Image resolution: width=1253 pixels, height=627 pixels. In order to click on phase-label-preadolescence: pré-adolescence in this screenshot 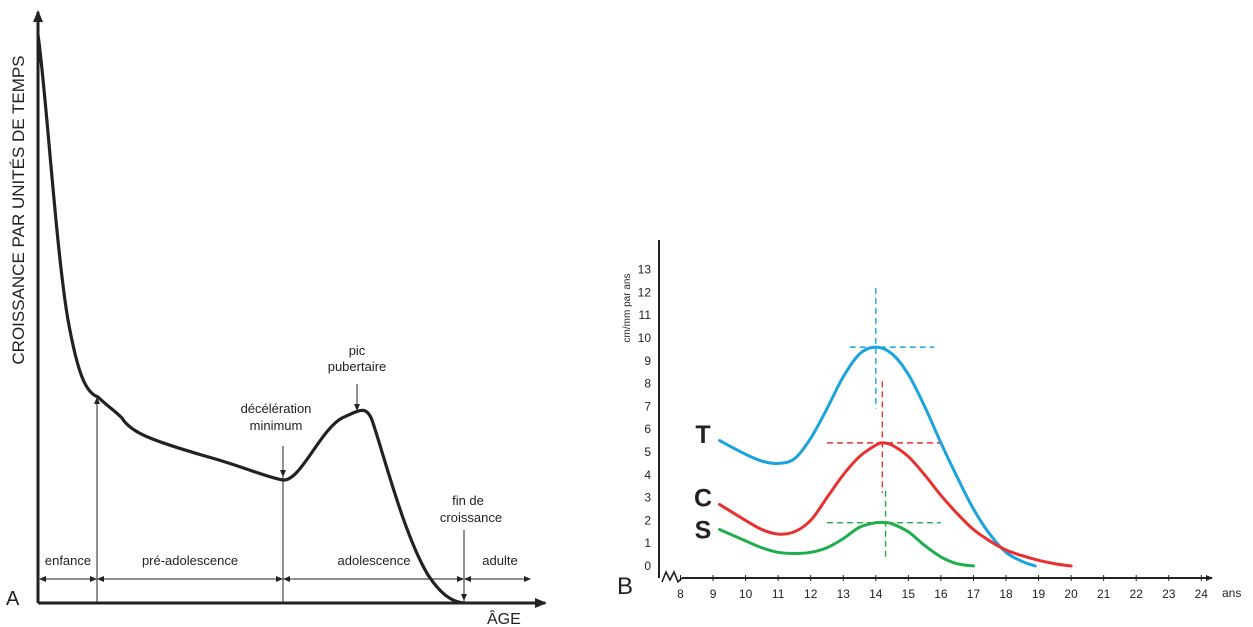, I will do `click(190, 560)`.